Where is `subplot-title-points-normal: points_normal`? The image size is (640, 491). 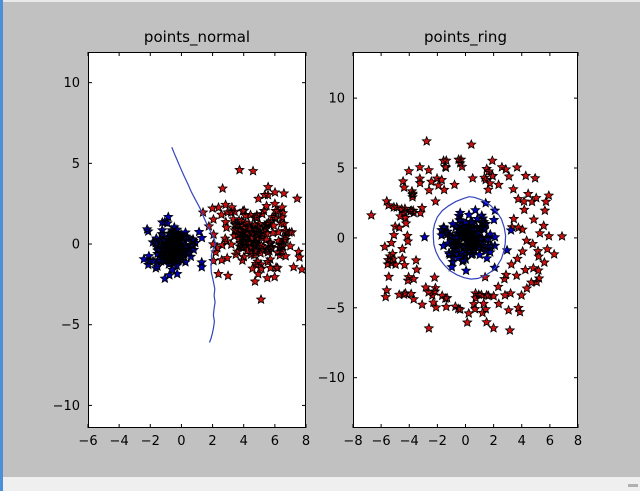 subplot-title-points-normal: points_normal is located at coordinates (197, 37).